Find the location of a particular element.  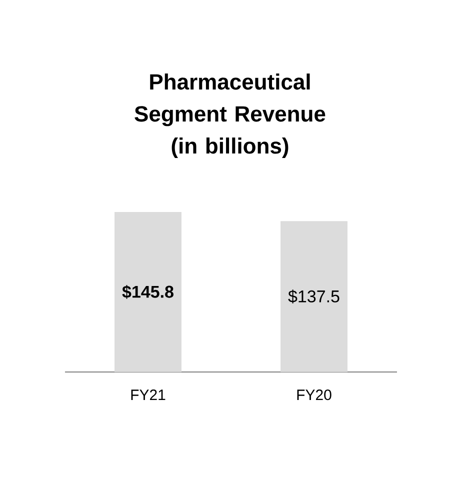

data-label: $145.8 is located at coordinates (148, 292).